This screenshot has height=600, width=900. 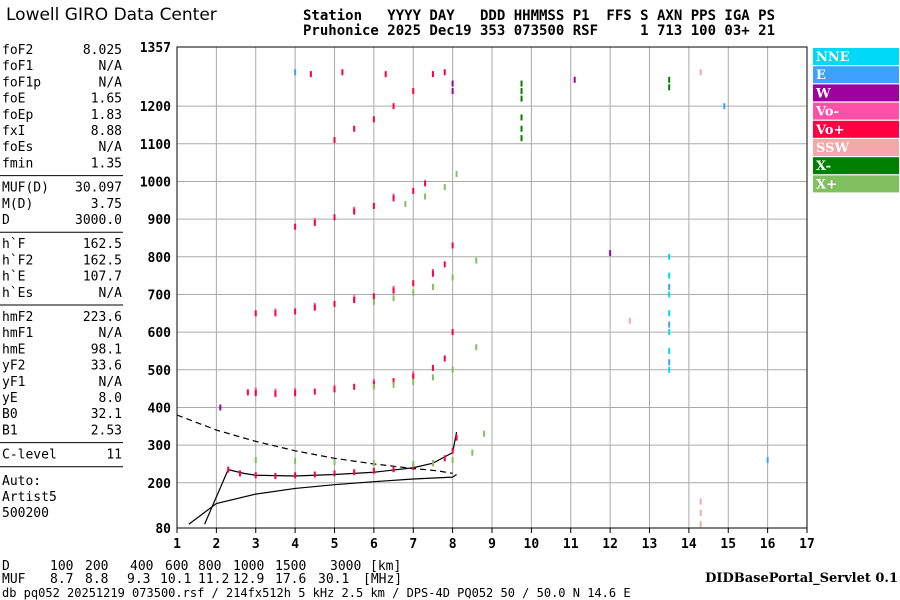 What do you see at coordinates (290, 579) in the screenshot?
I see `scale-value: 17.6` at bounding box center [290, 579].